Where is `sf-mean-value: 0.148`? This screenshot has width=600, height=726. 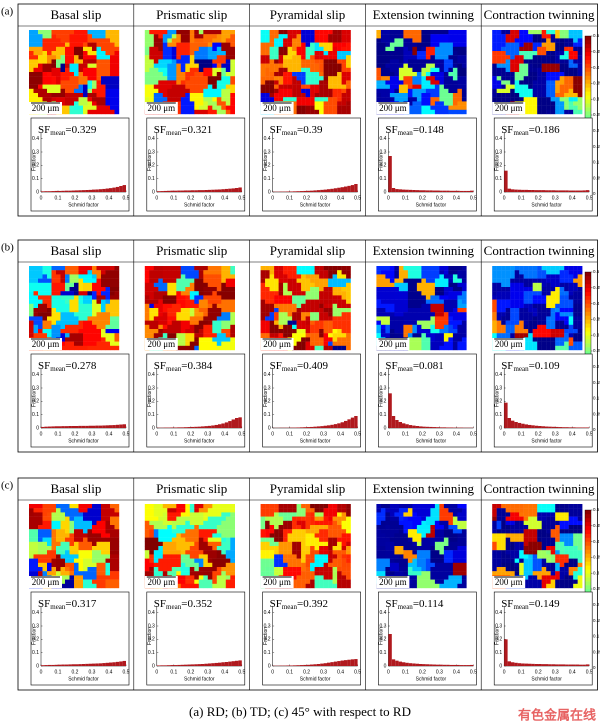
sf-mean-value: 0.148 is located at coordinates (431, 130).